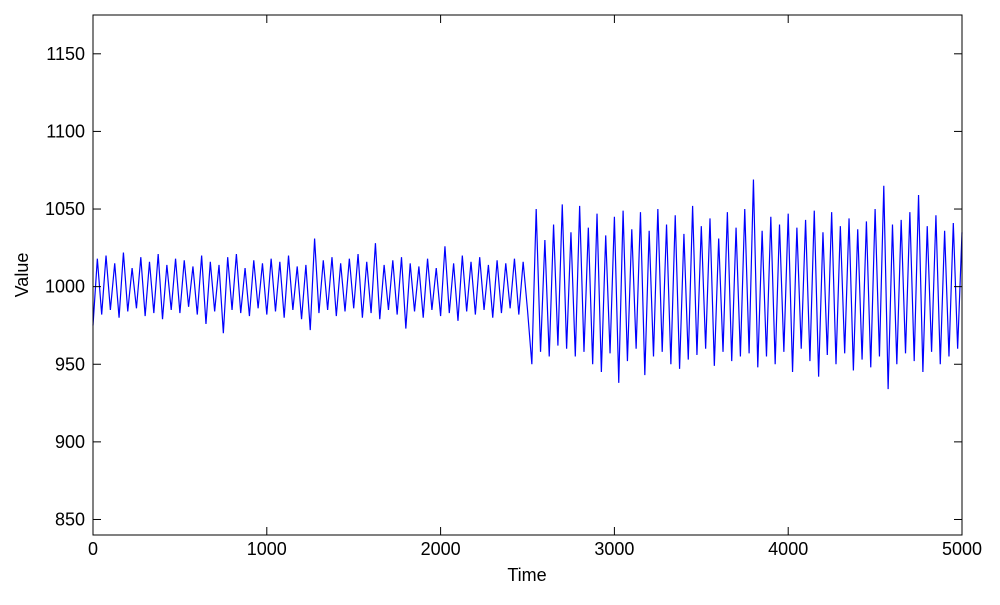  I want to click on y-tick-label: 1000, so click(65, 287).